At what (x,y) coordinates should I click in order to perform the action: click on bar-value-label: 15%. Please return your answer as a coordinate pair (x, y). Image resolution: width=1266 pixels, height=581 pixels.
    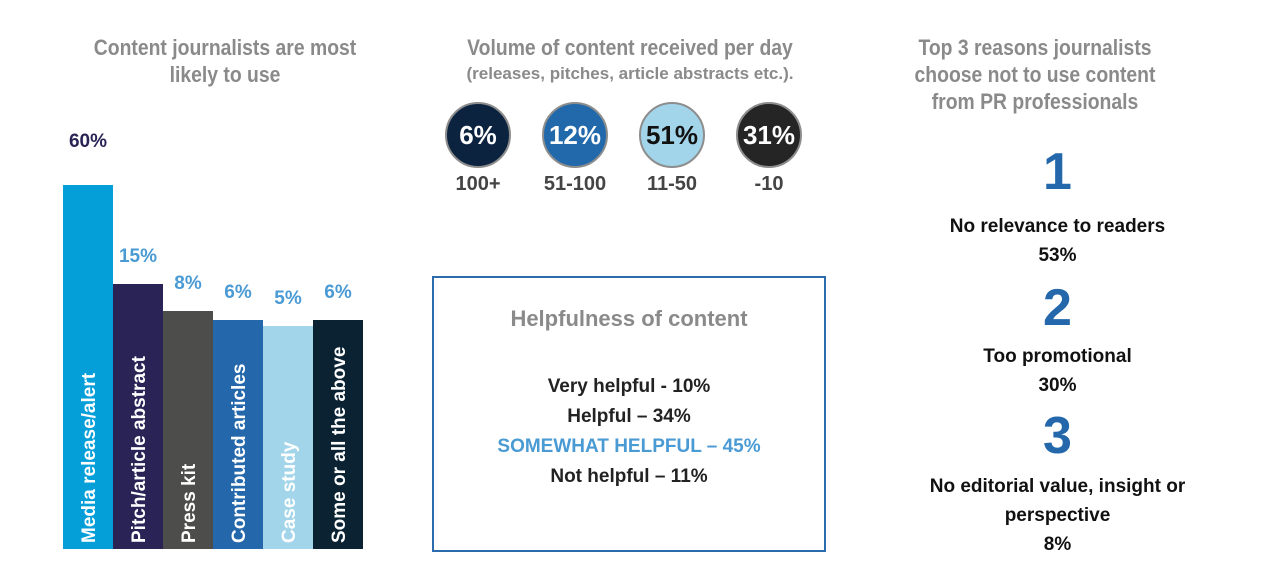
    Looking at the image, I should click on (138, 256).